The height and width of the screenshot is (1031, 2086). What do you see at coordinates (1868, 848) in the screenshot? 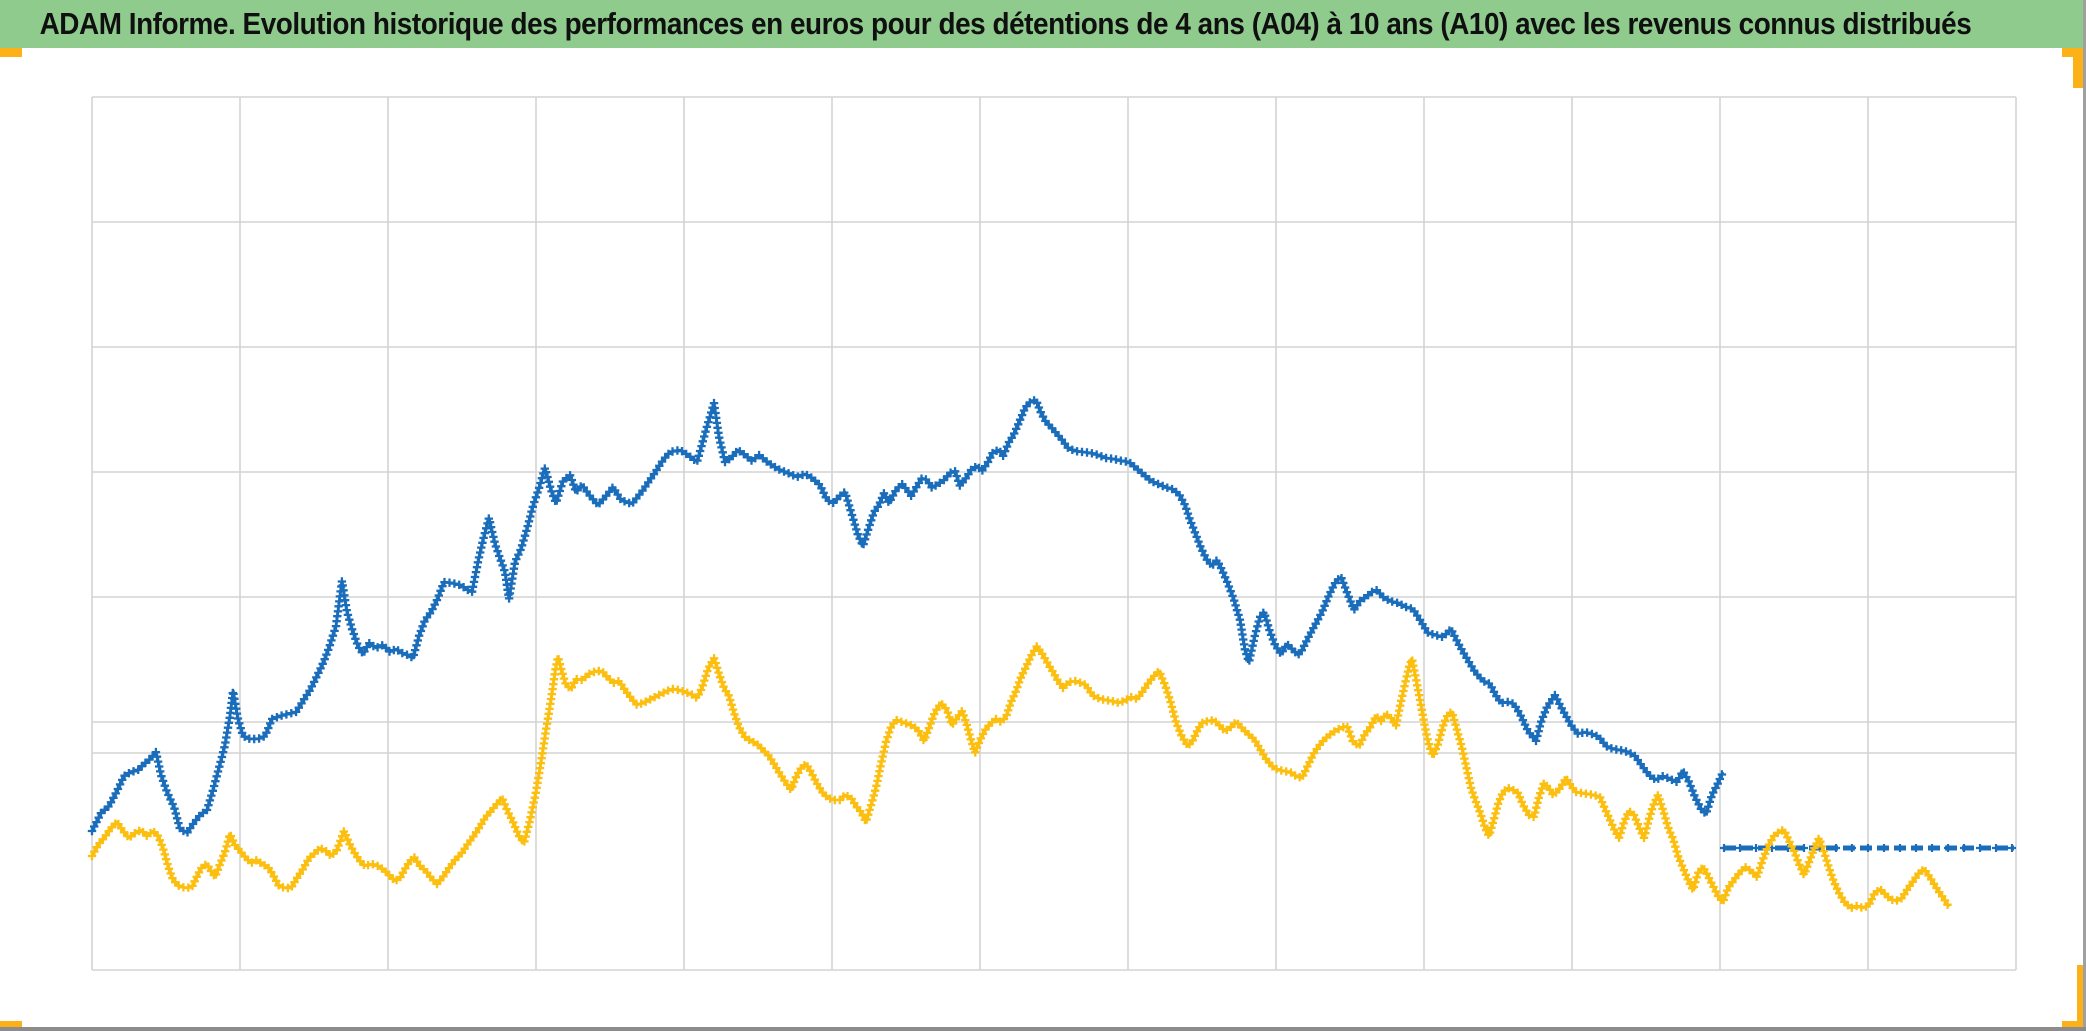
I see `series-blue-flat-markers` at bounding box center [1868, 848].